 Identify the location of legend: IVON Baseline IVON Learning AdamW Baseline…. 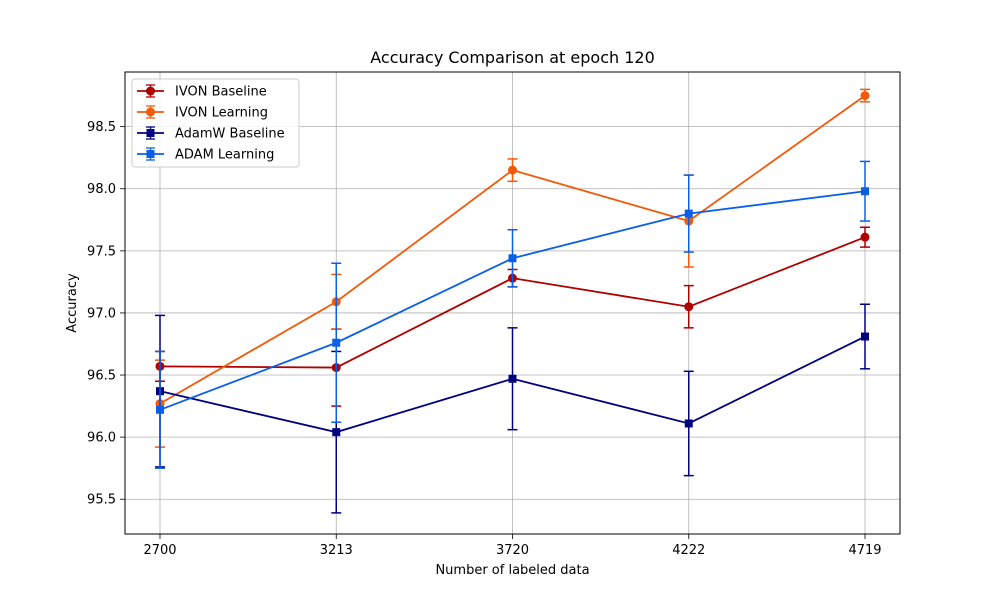
(215, 123).